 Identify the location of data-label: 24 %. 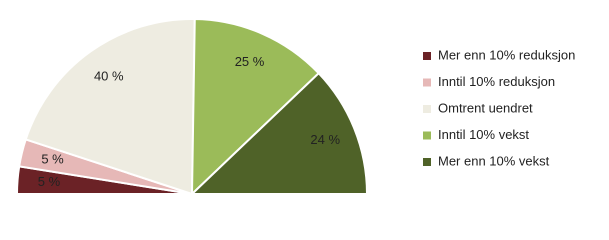
(325, 139).